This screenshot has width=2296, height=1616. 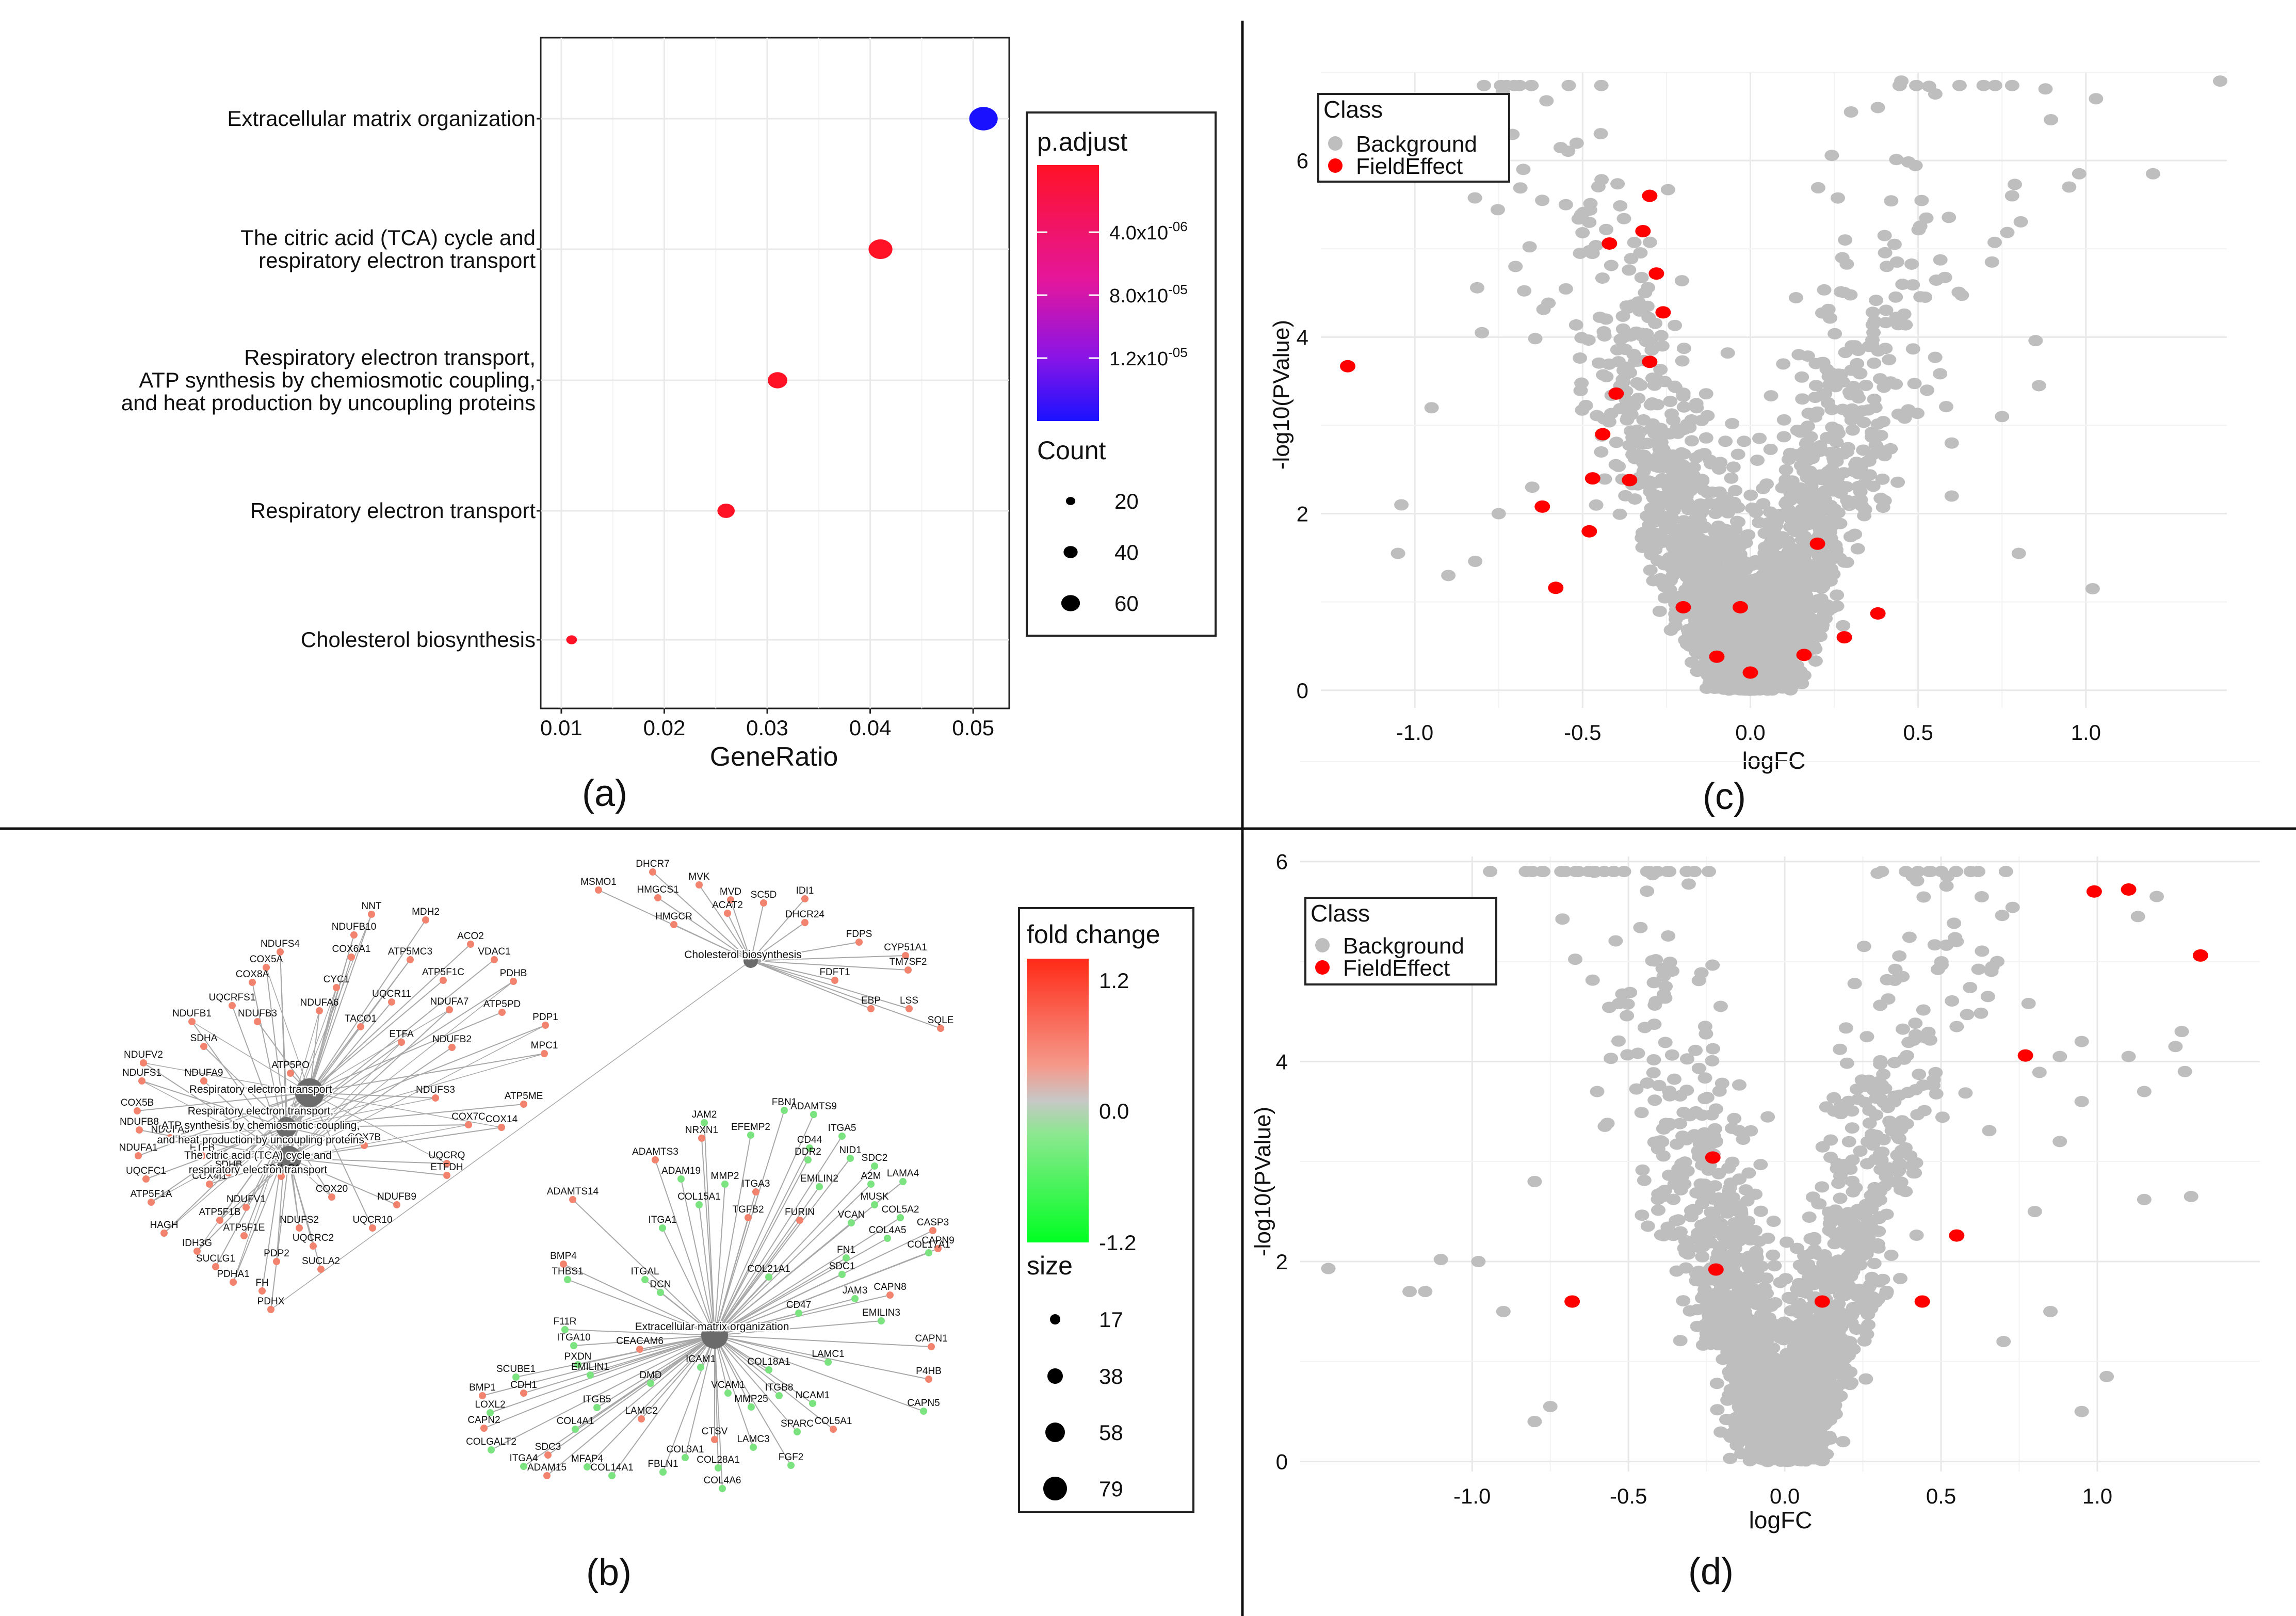 What do you see at coordinates (685, 1449) in the screenshot?
I see `panel-b-gene-label: COL3A1` at bounding box center [685, 1449].